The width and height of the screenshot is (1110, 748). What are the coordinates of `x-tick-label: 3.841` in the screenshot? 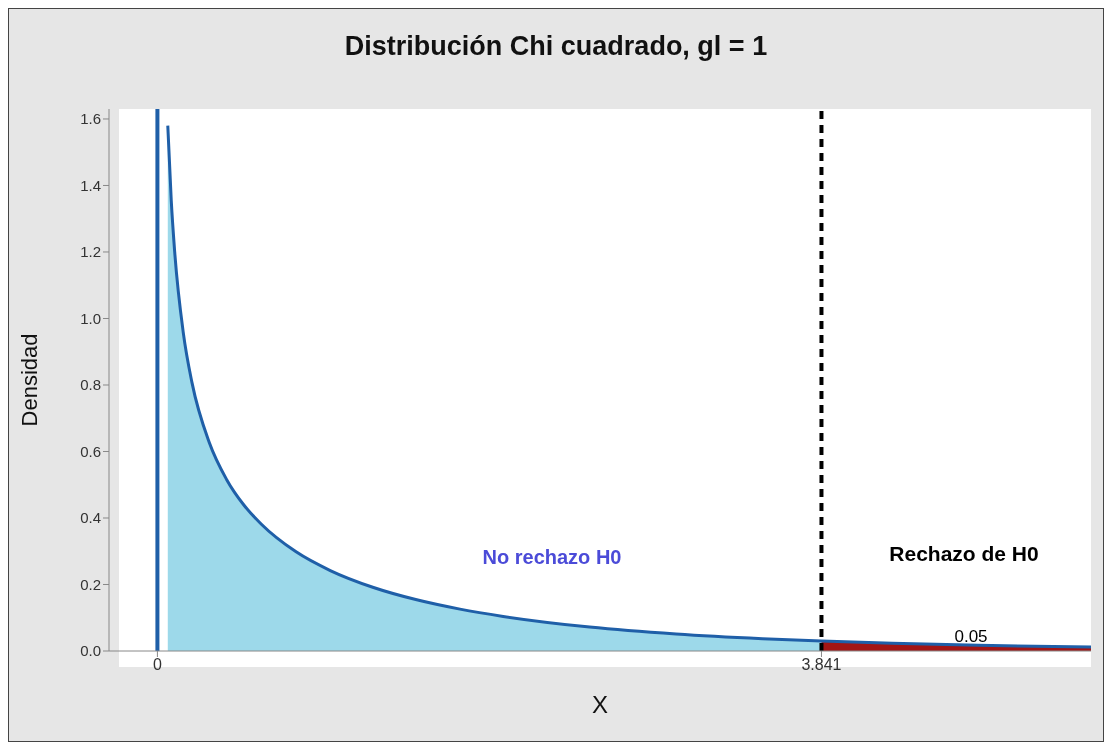 It's located at (821, 665).